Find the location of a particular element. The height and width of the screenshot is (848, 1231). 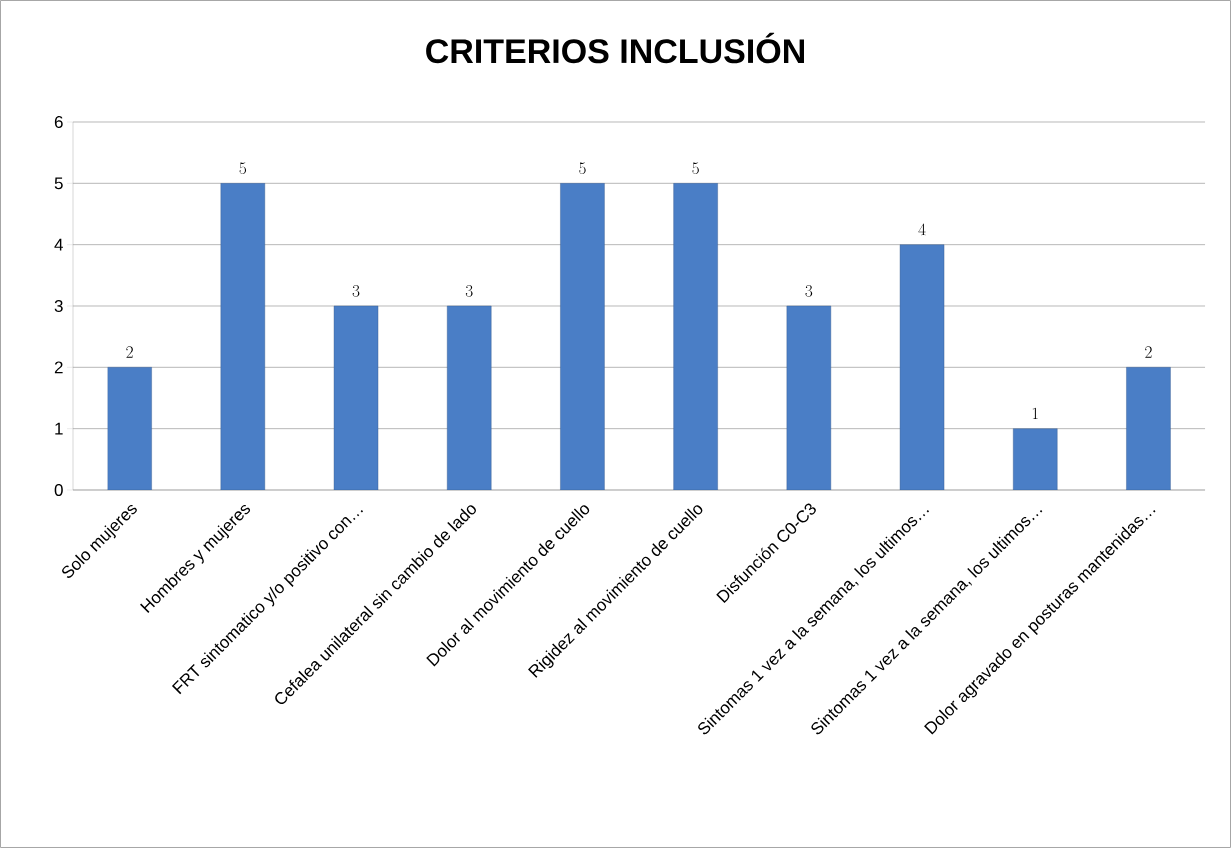

data-label: 1 is located at coordinates (1035, 413).